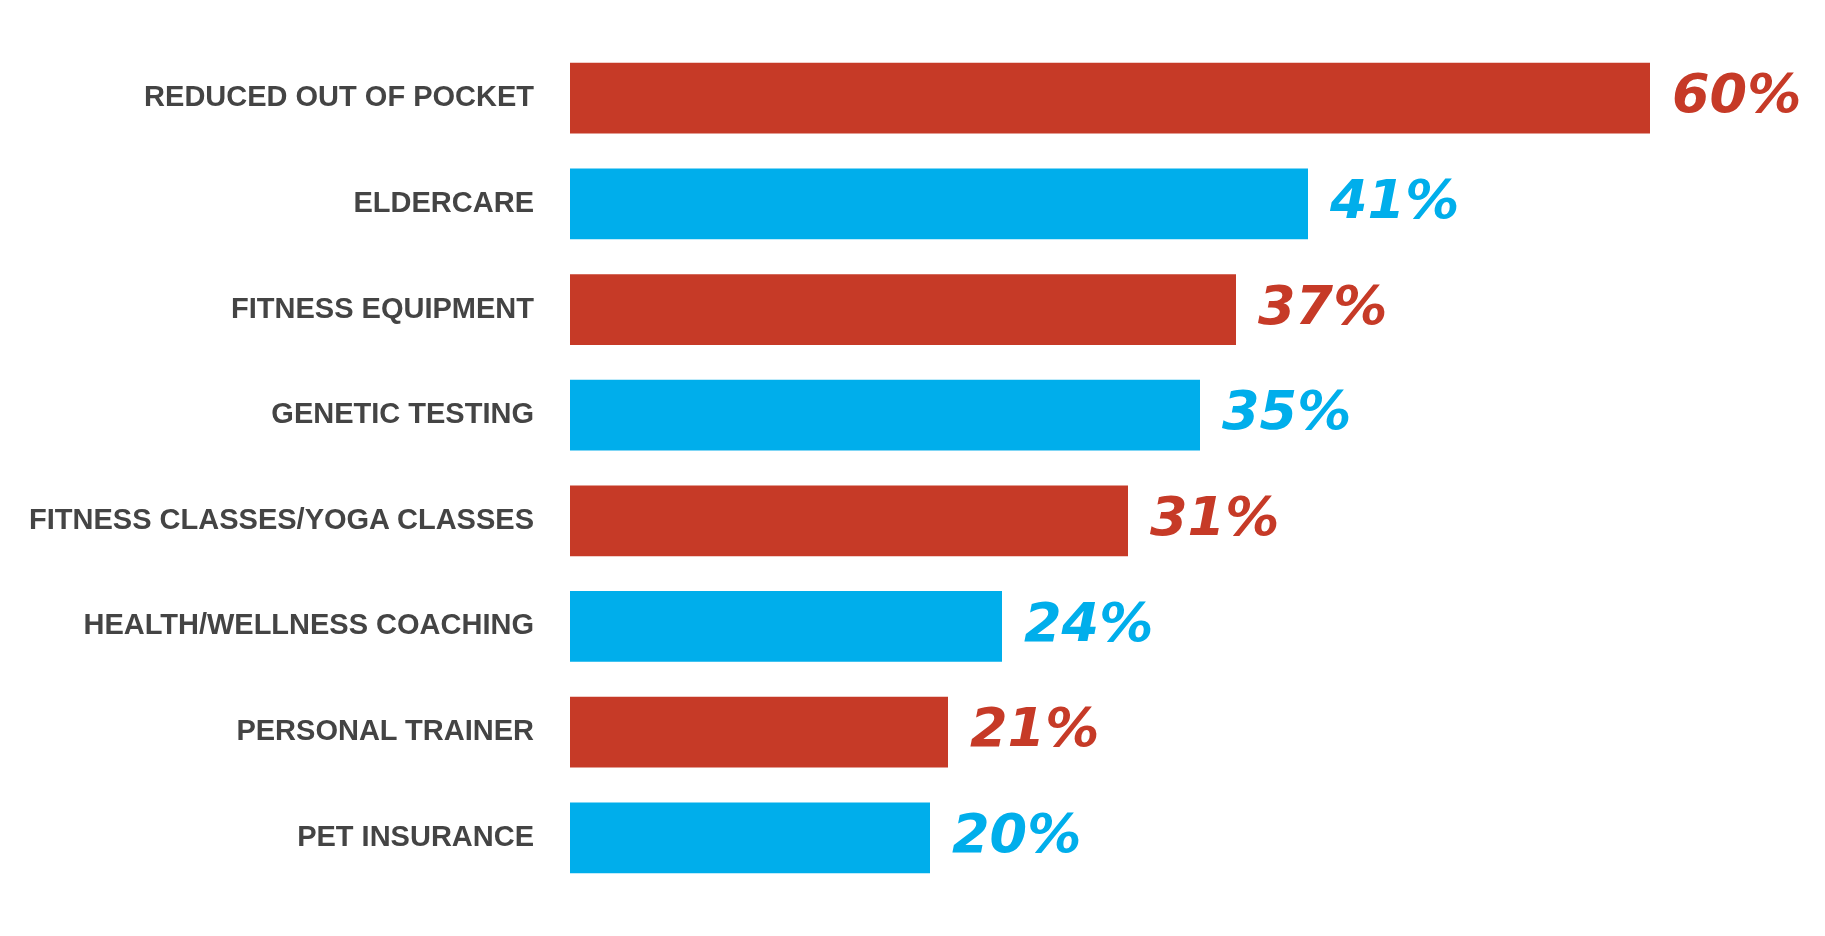  What do you see at coordinates (402, 413) in the screenshot?
I see `y-tick-label: GENETIC TESTING` at bounding box center [402, 413].